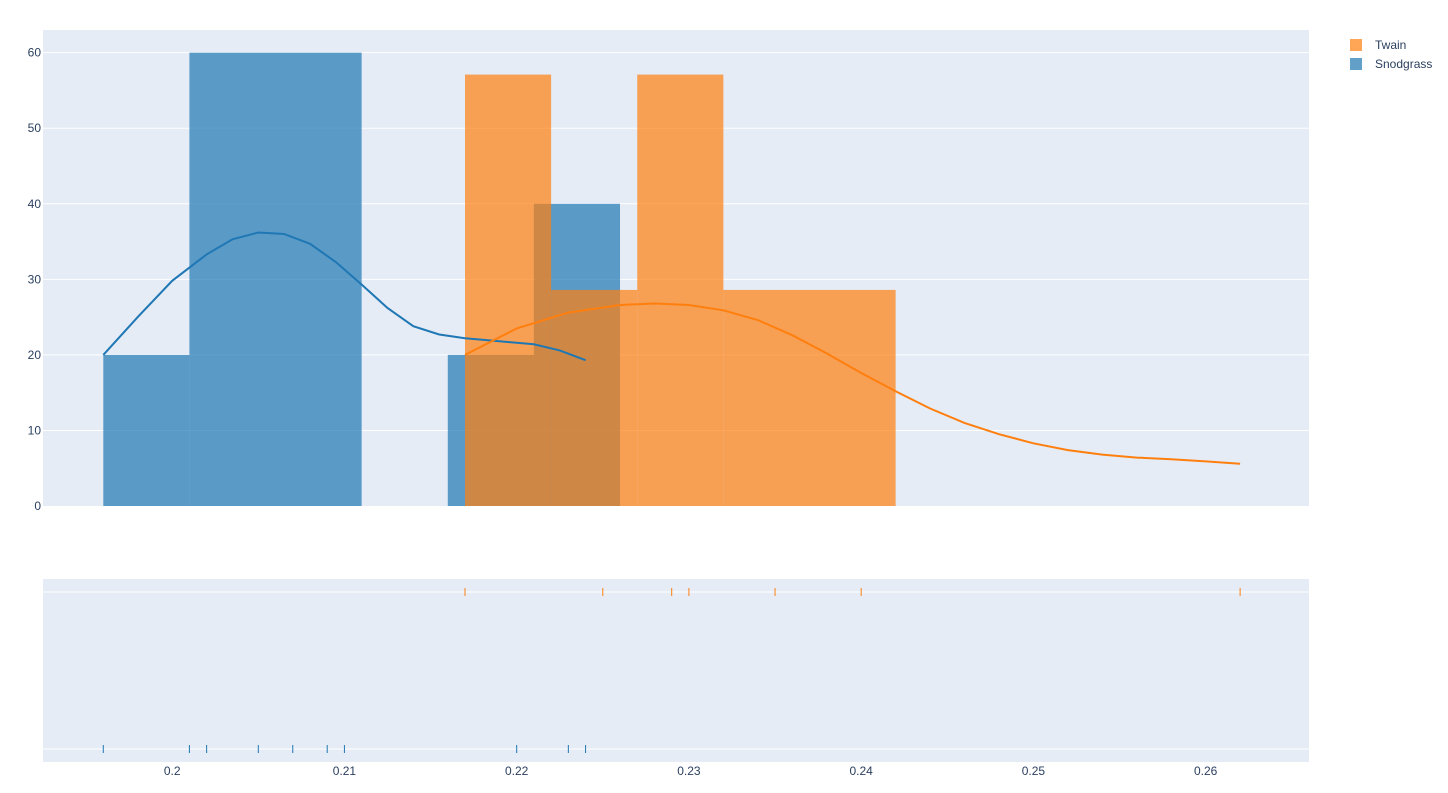 The height and width of the screenshot is (793, 1448). I want to click on x-tick-label: 0.21, so click(345, 771).